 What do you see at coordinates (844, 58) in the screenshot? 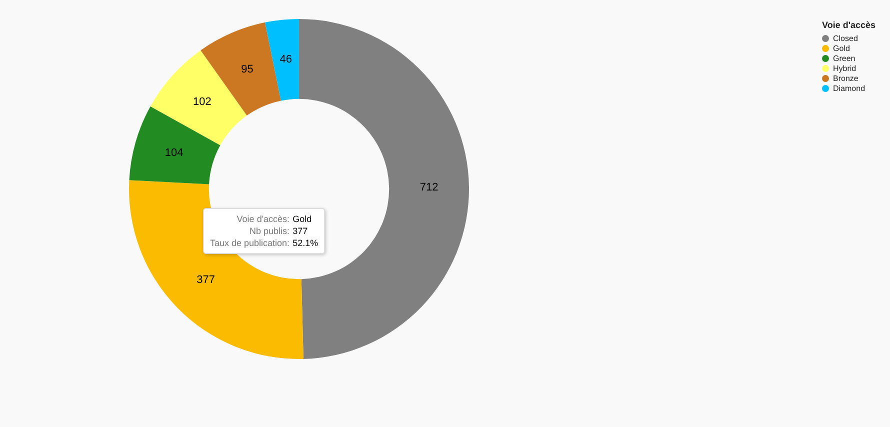
I see `legend-label: Green` at bounding box center [844, 58].